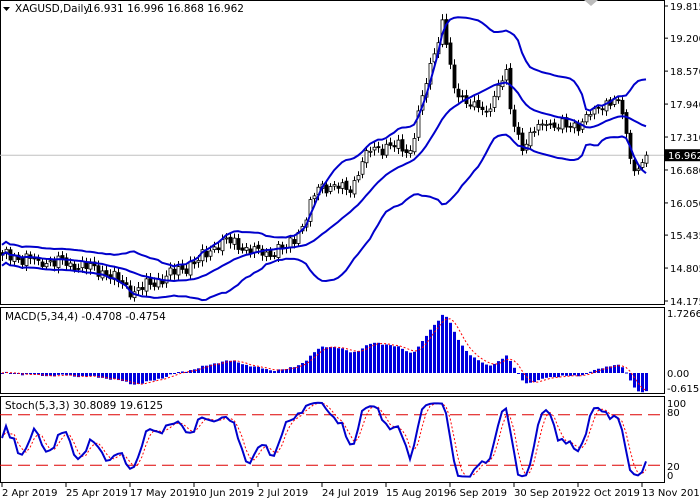 This screenshot has width=700, height=500. What do you see at coordinates (685, 236) in the screenshot?
I see `price-tick-label: 15.435` at bounding box center [685, 236].